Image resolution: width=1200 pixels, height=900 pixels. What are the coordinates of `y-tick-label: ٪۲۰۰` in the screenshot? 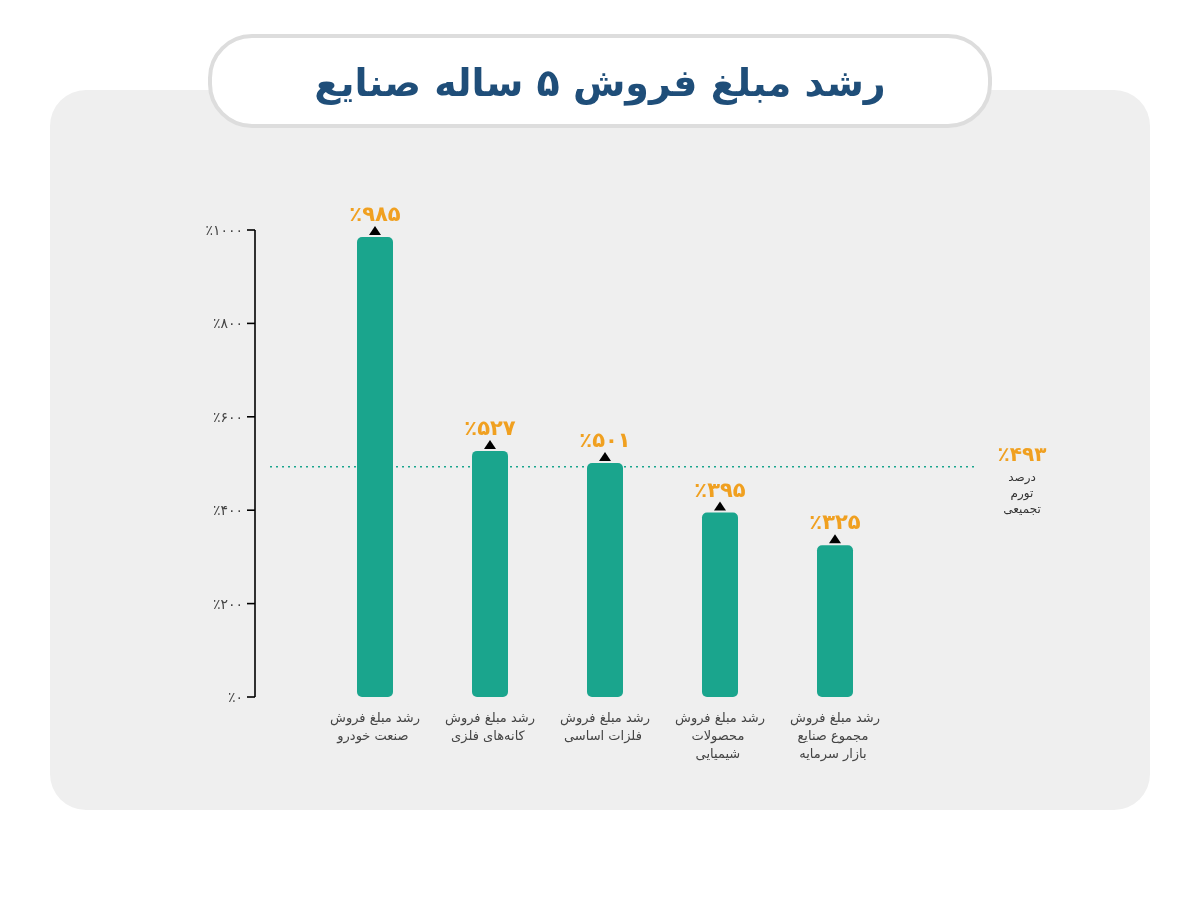 It's located at (227, 603).